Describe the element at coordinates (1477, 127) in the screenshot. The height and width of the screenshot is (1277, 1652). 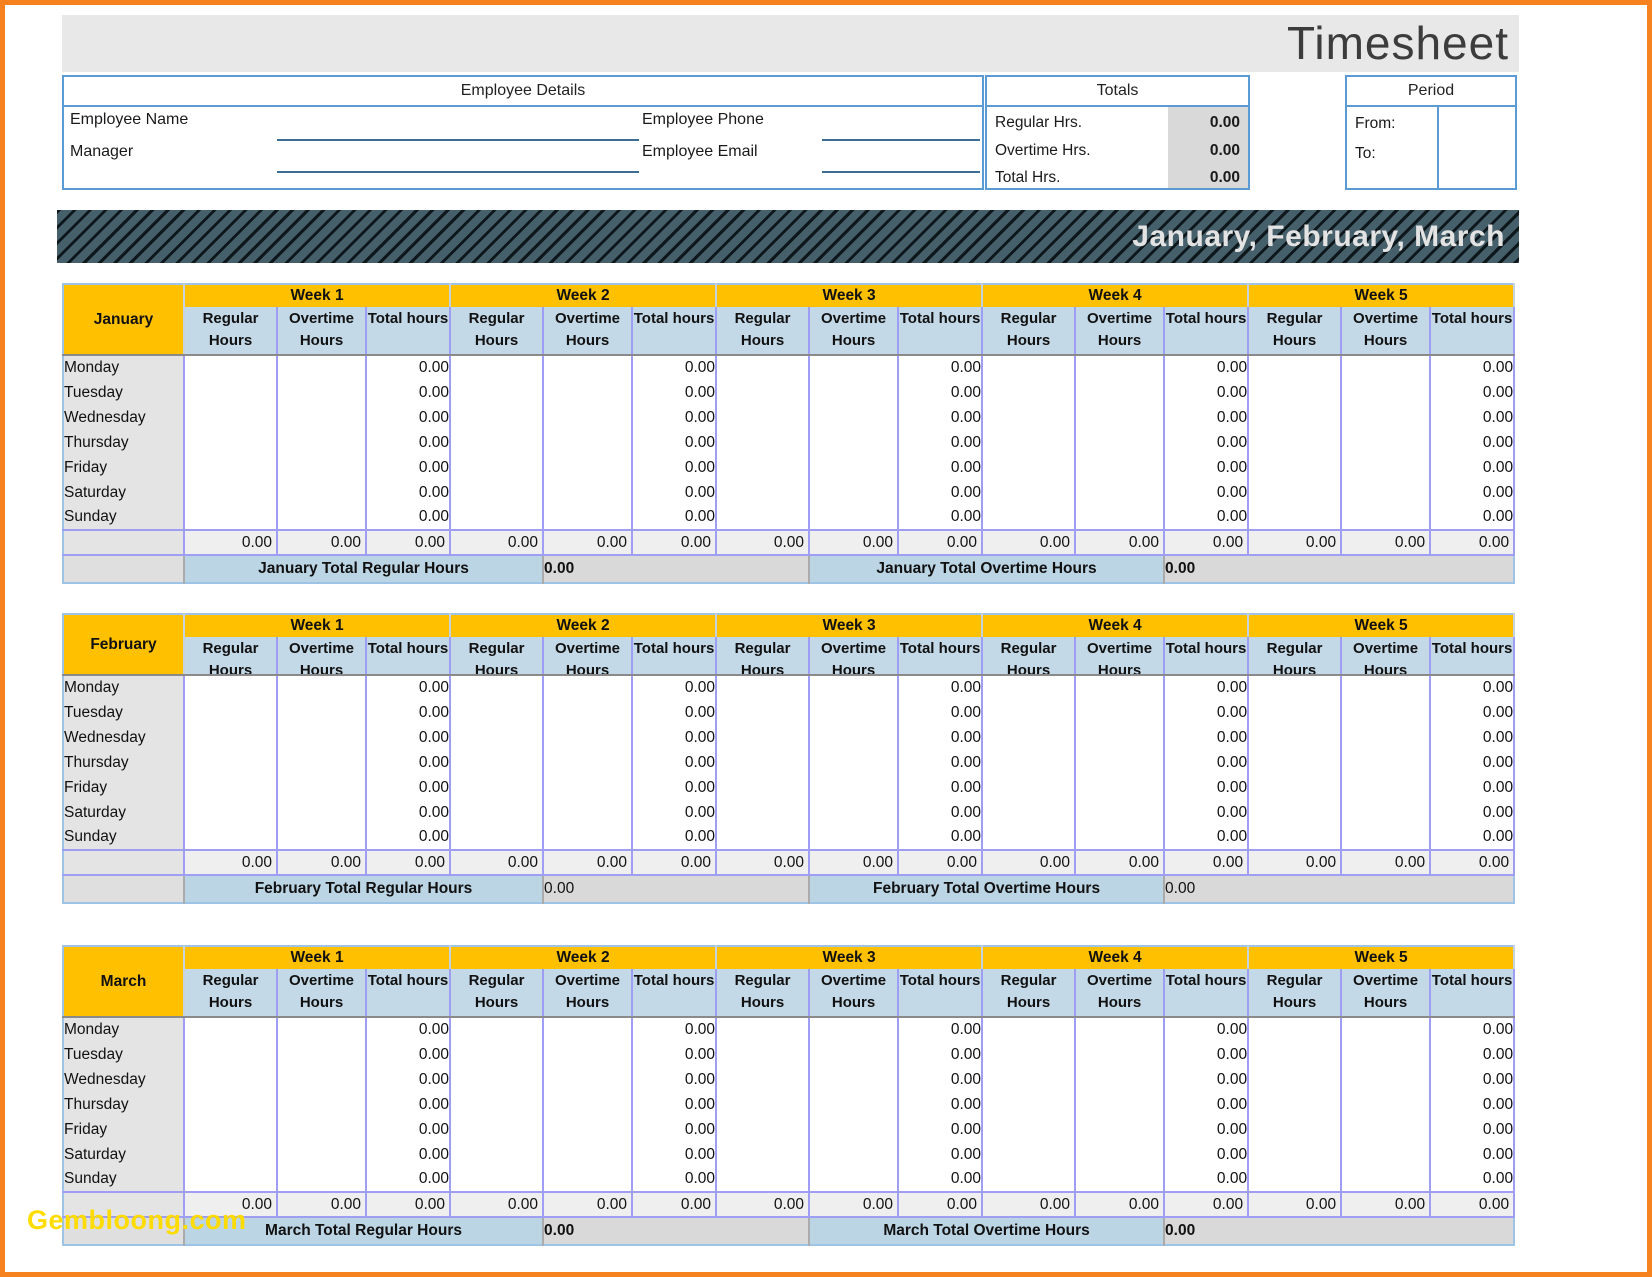
I see `period-from-field` at that location.